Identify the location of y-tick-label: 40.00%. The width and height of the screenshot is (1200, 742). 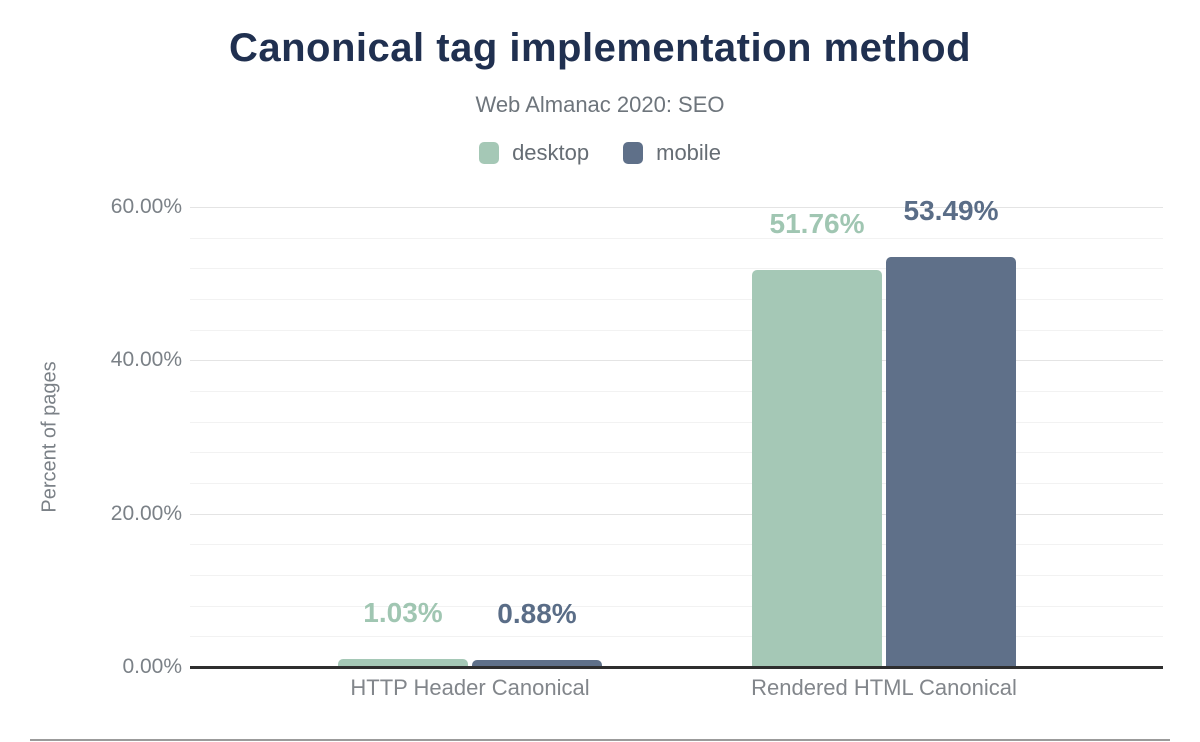
(146, 359).